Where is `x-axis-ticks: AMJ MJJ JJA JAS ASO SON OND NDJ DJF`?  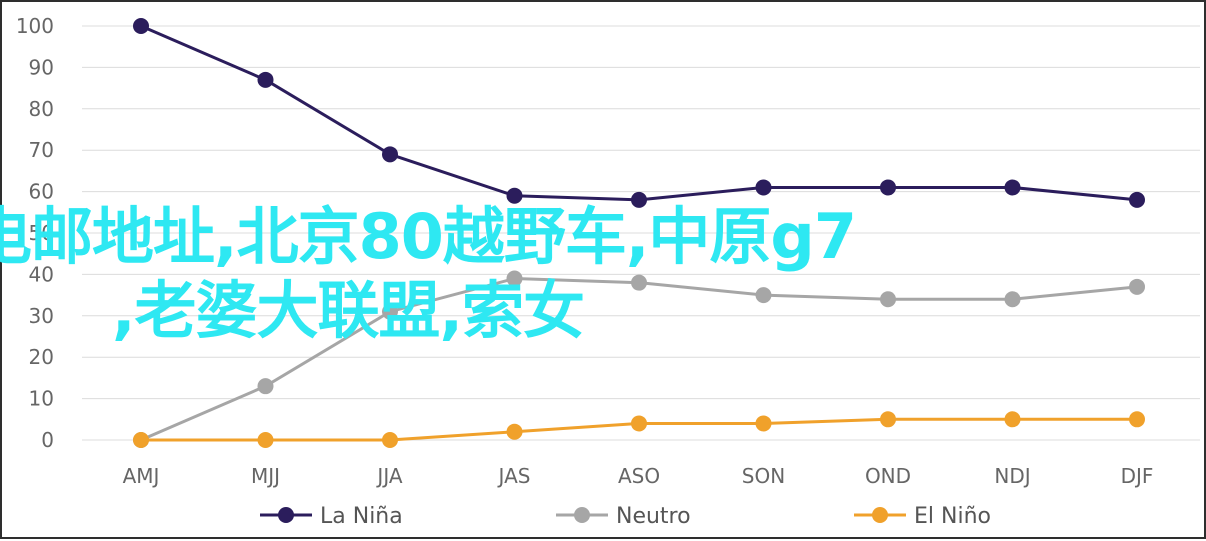 x-axis-ticks: AMJ MJJ JJA JAS ASO SON OND NDJ DJF is located at coordinates (638, 476).